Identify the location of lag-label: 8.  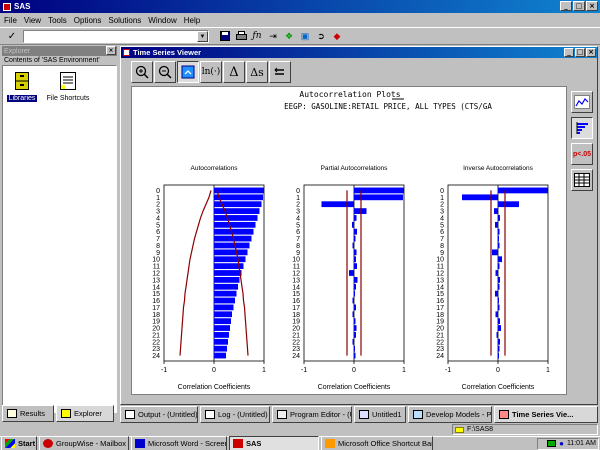
(298, 246).